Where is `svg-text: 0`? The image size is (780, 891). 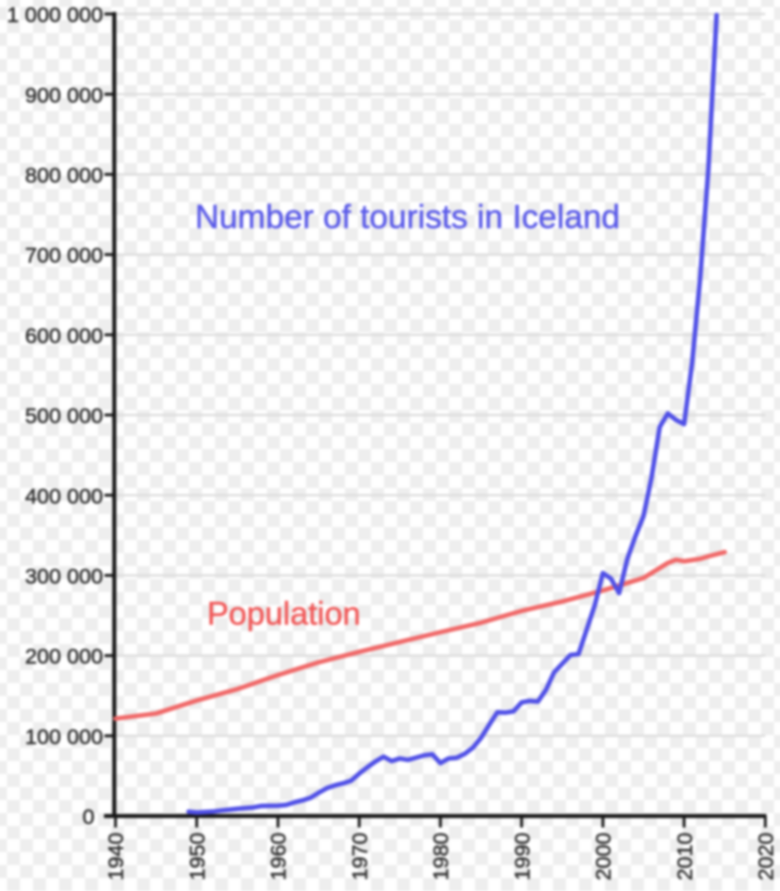 svg-text: 0 is located at coordinates (88, 816).